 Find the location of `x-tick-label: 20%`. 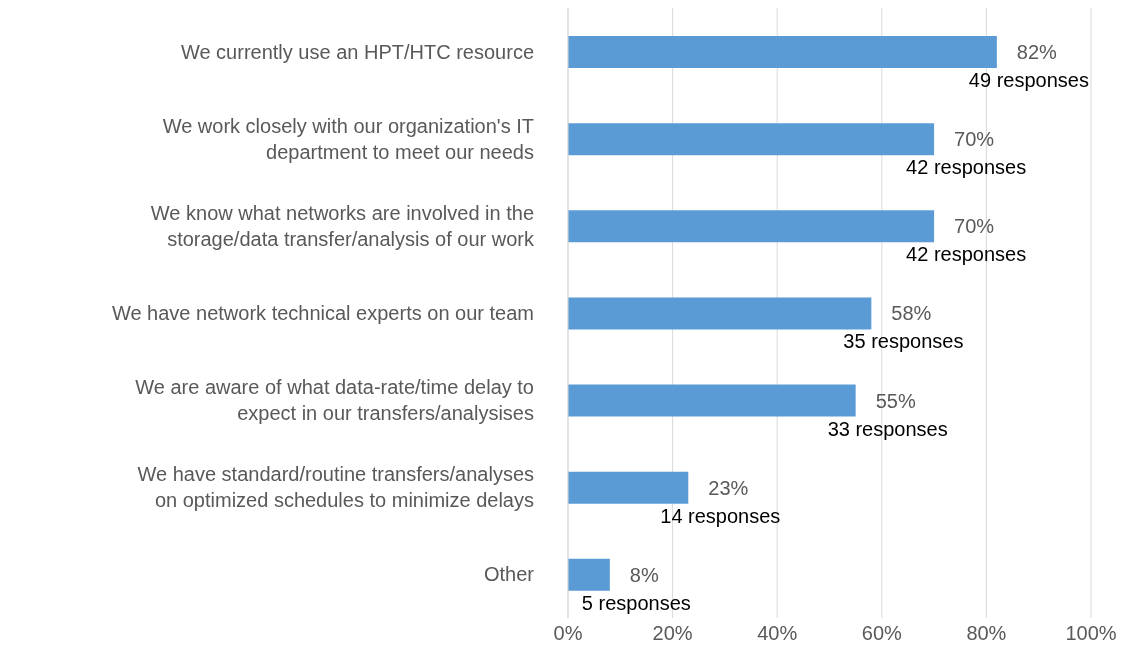

x-tick-label: 20% is located at coordinates (672, 633).